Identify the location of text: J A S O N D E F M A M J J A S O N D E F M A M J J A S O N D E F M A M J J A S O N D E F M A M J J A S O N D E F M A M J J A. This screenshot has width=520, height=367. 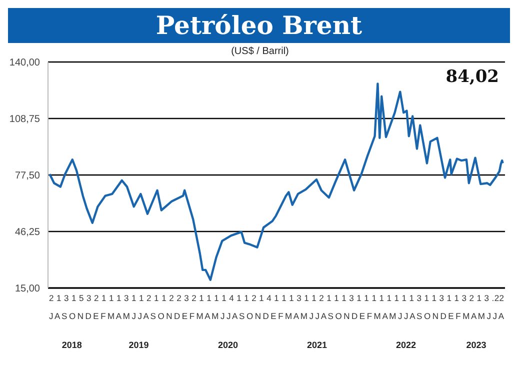
(276, 316).